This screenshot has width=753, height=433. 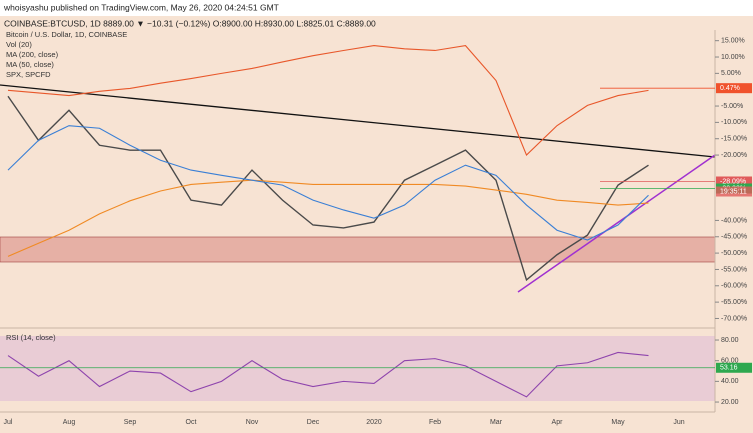 What do you see at coordinates (313, 422) in the screenshot?
I see `x-tick-label: Dec` at bounding box center [313, 422].